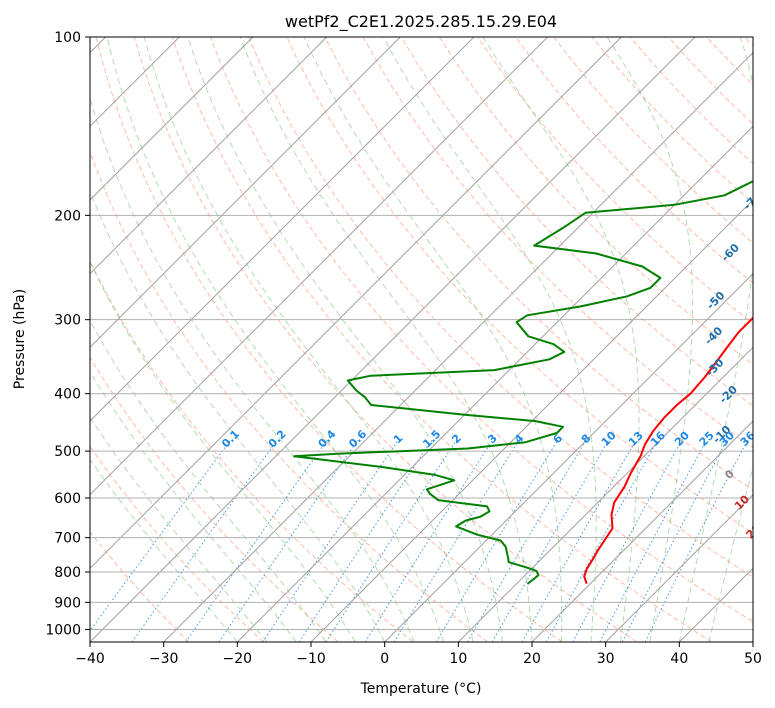 The width and height of the screenshot is (775, 708). I want to click on x-tick-label: −10, so click(311, 659).